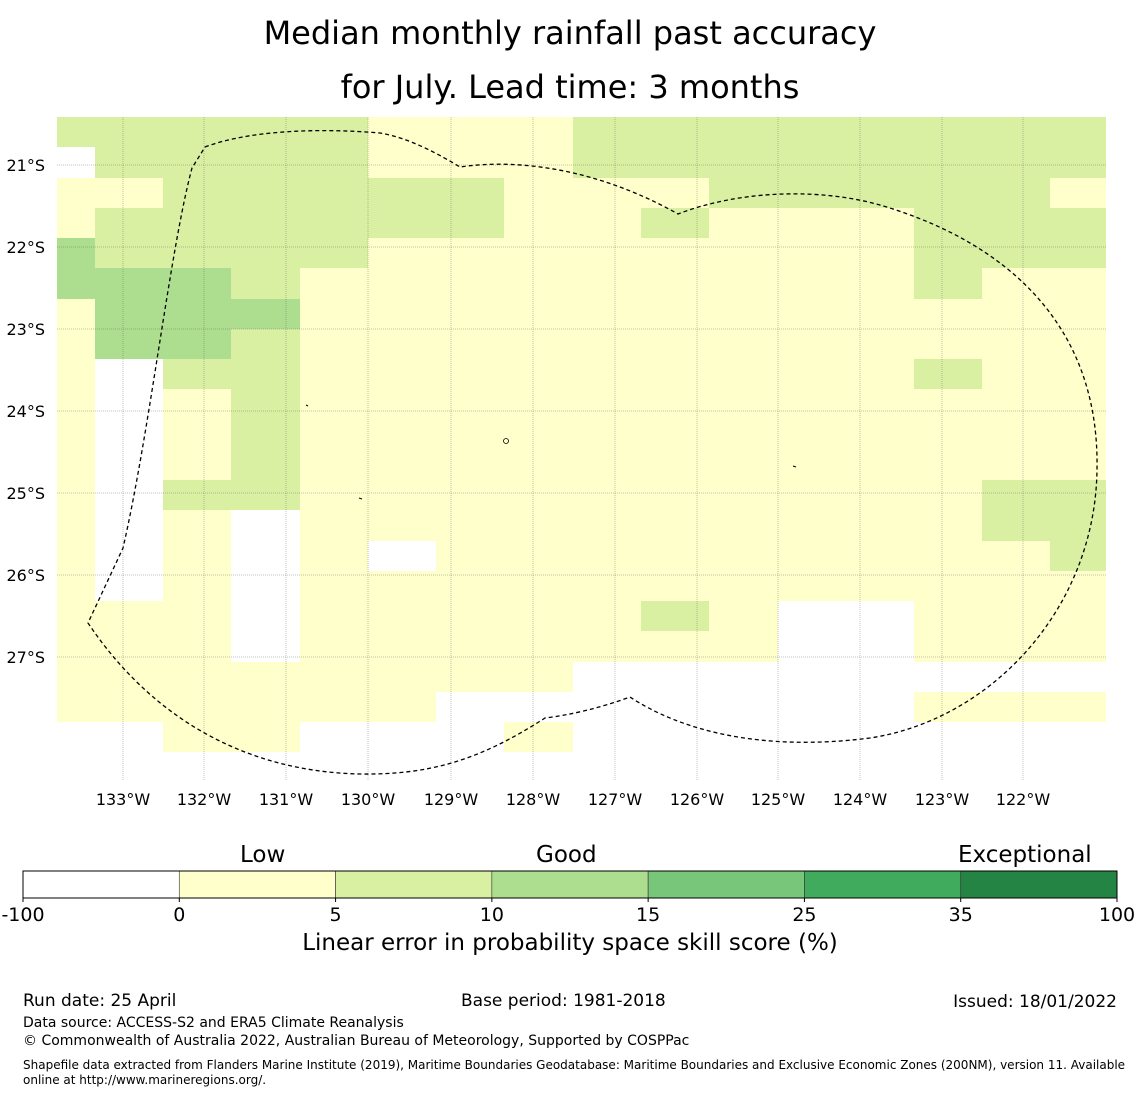  Describe the element at coordinates (1039, 884) in the screenshot. I see `colorbar-segment` at that location.